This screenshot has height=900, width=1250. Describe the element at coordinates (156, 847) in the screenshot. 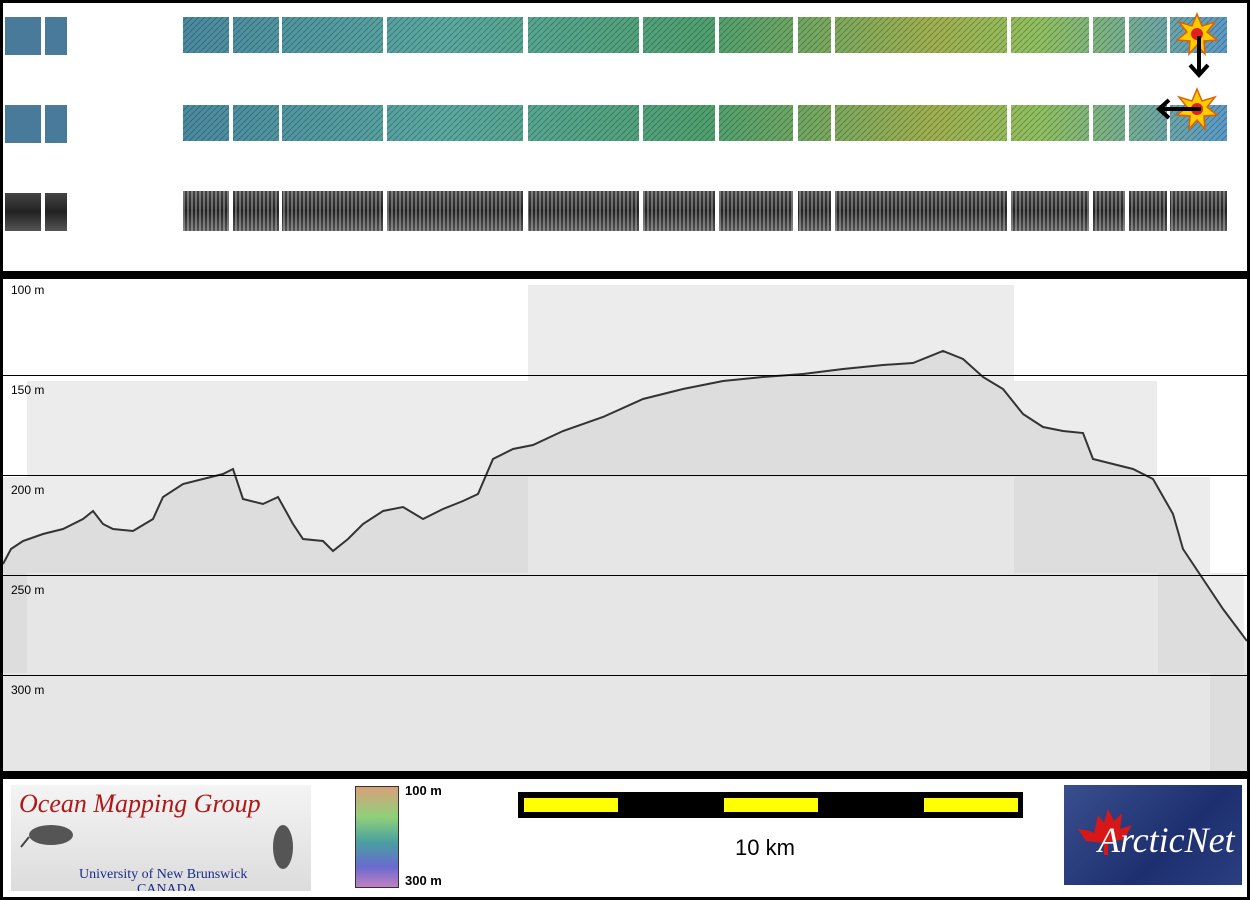

I see `seafloor-illustration` at that location.